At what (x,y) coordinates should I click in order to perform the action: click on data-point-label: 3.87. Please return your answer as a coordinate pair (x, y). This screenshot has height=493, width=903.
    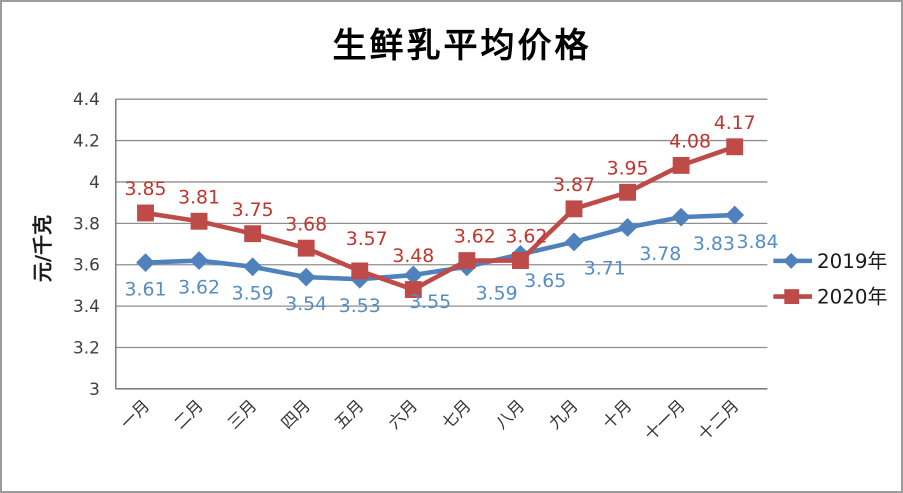
    Looking at the image, I should click on (574, 185).